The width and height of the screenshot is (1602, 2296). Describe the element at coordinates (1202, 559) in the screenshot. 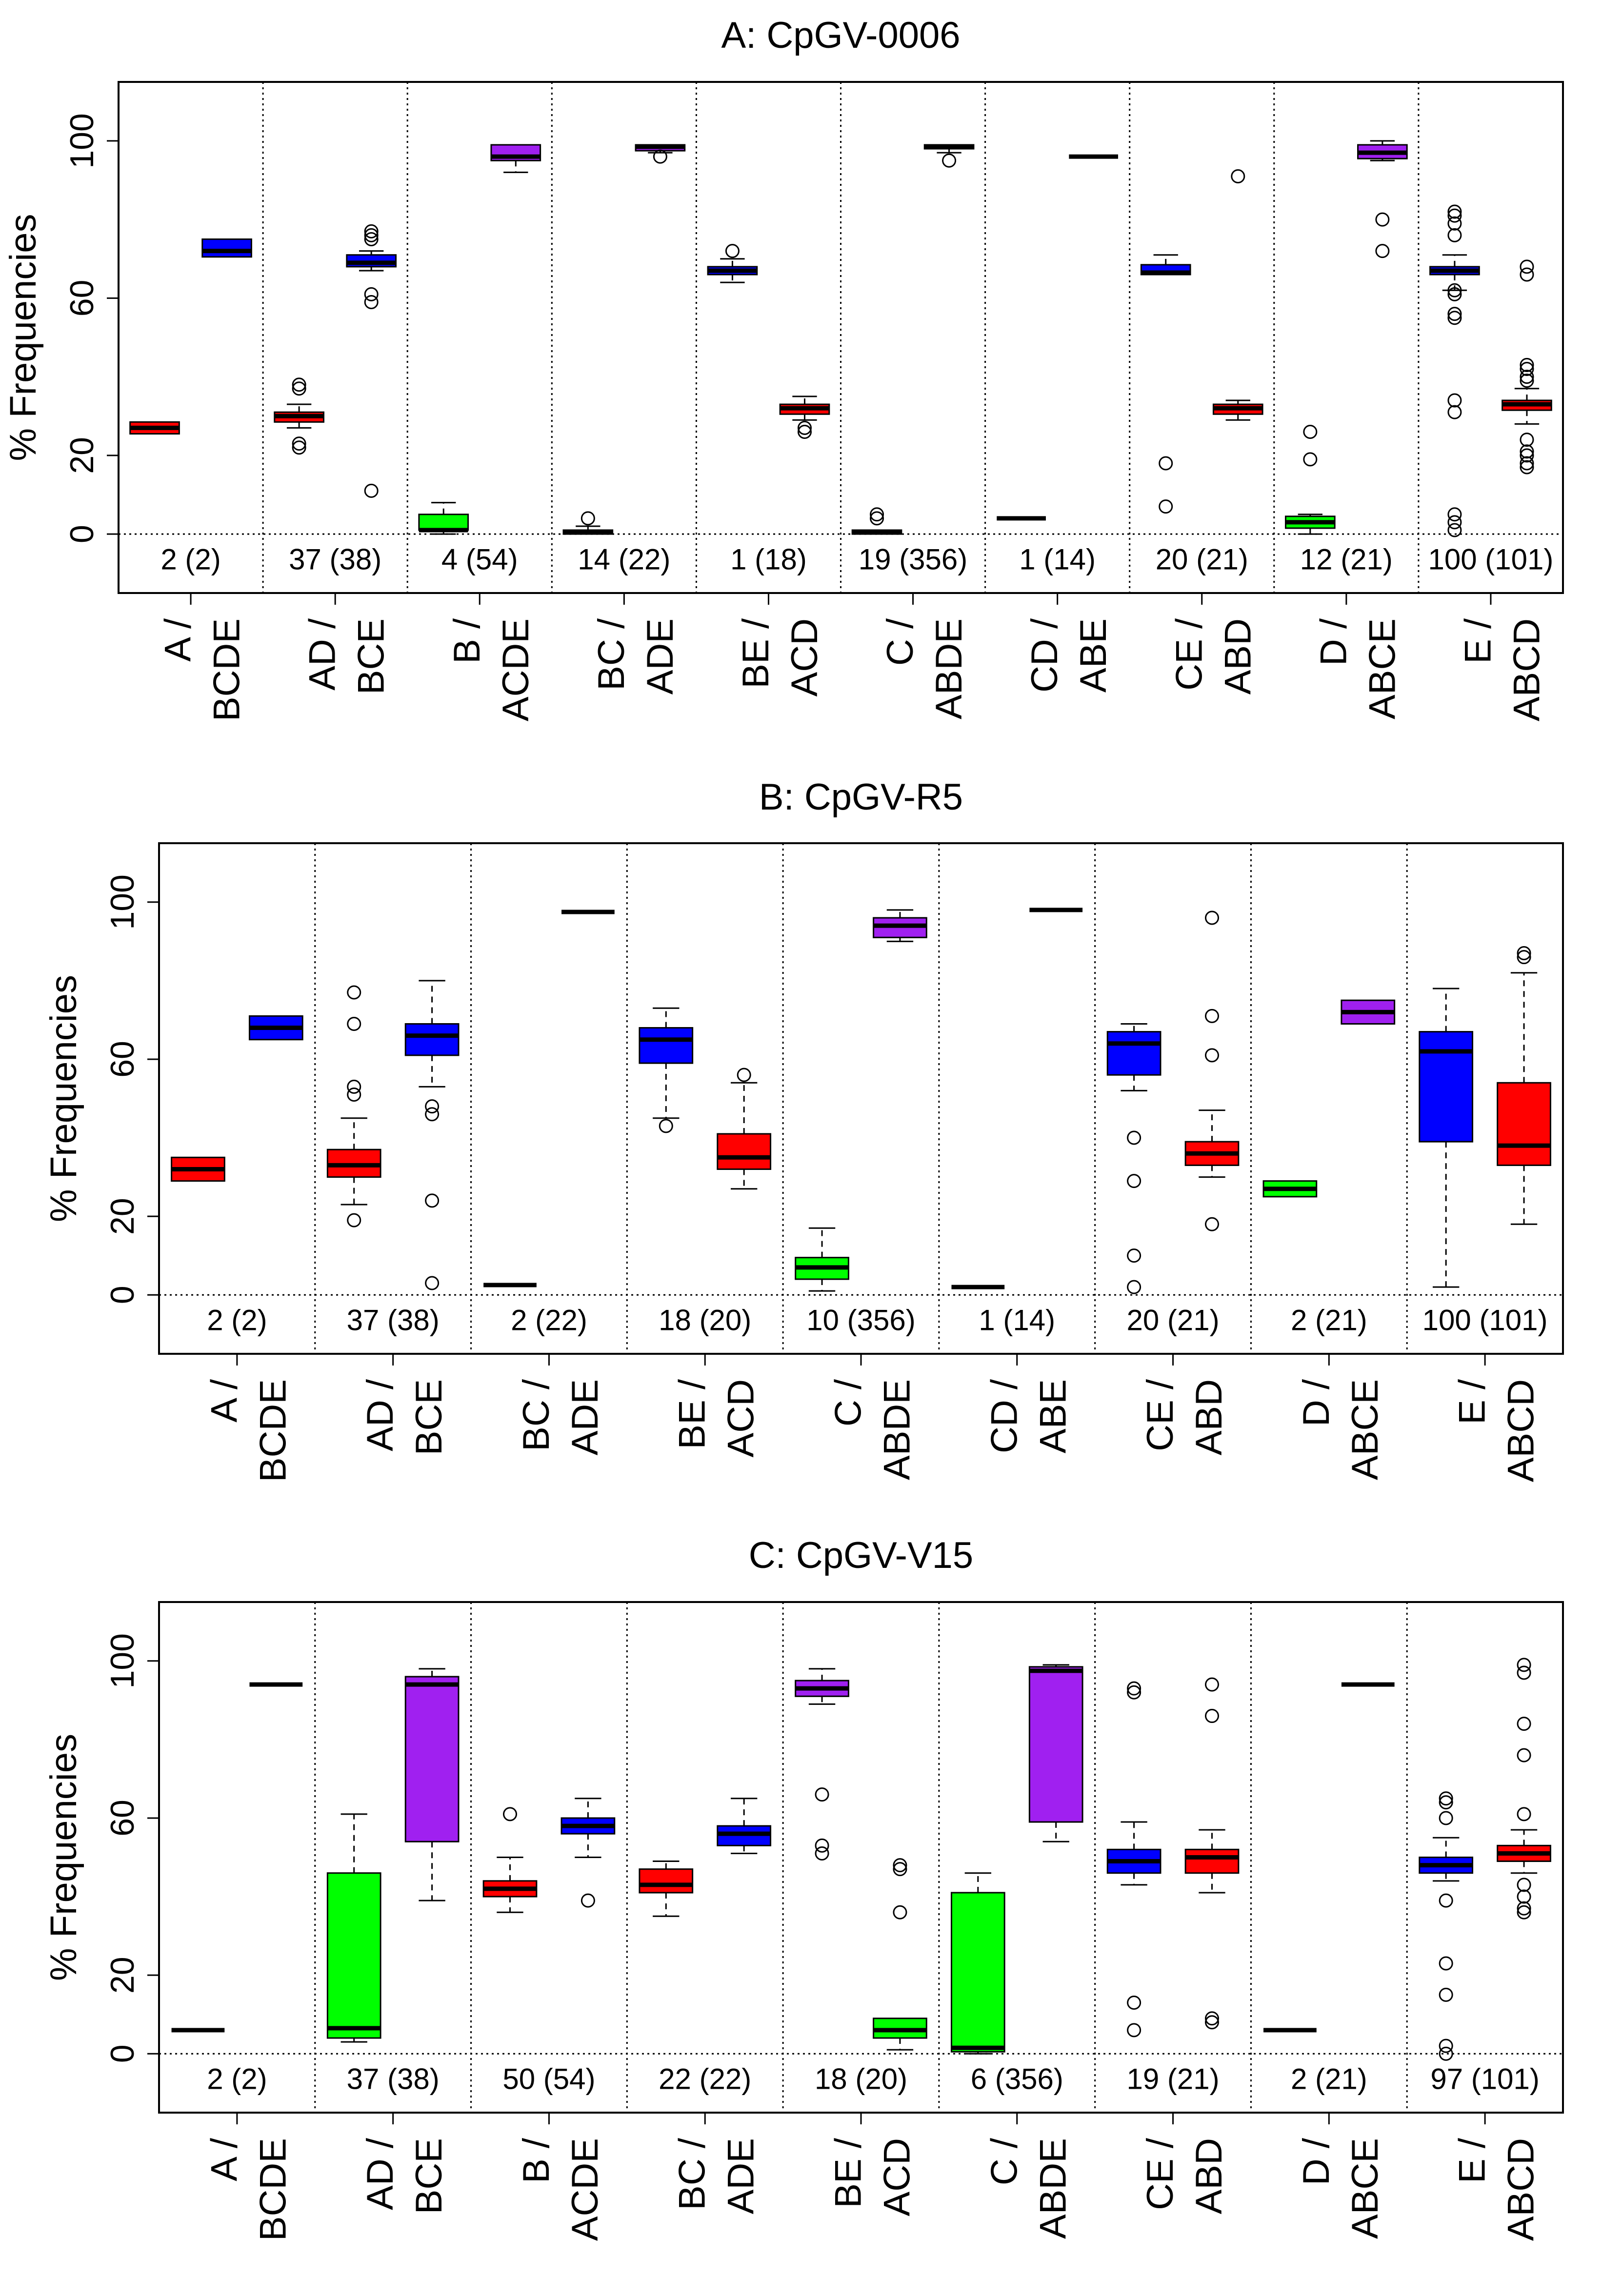

I see `group-count-label: 20 (21)` at that location.